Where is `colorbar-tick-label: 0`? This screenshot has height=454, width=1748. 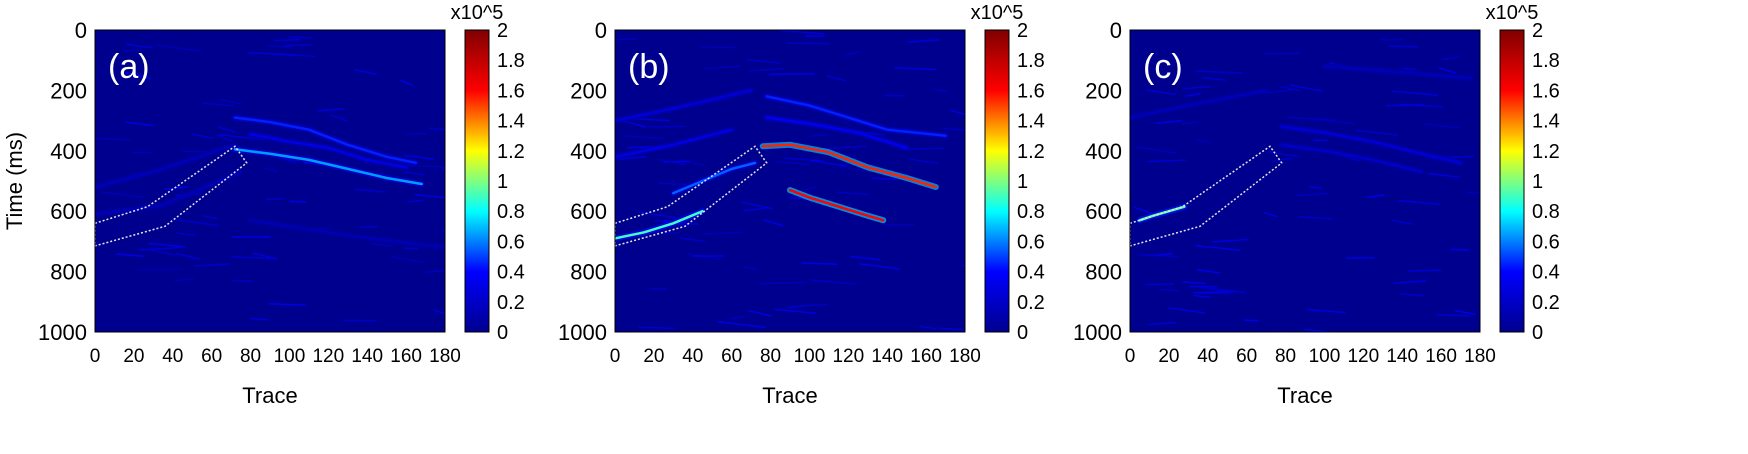
colorbar-tick-label: 0 is located at coordinates (1022, 333).